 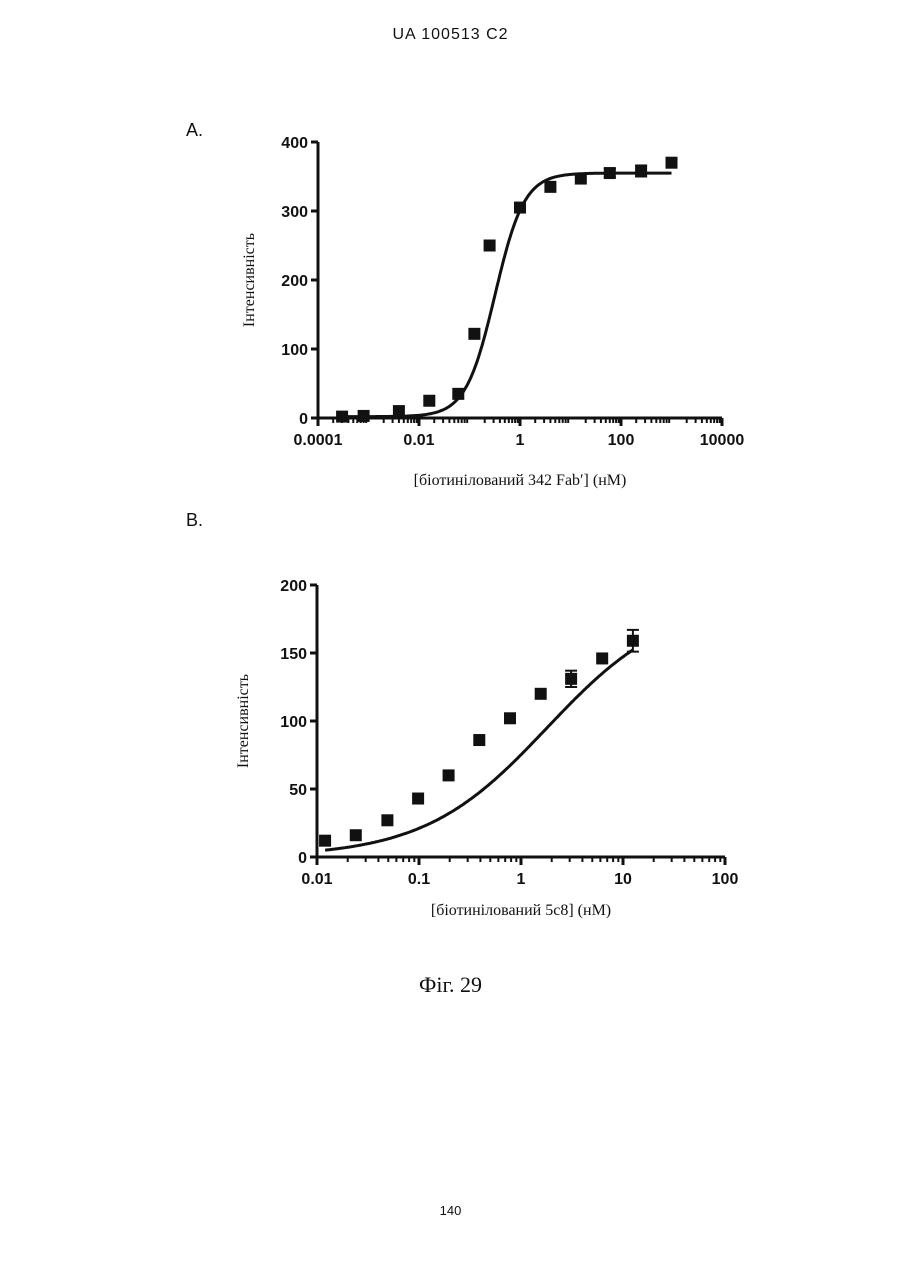 What do you see at coordinates (294, 143) in the screenshot?
I see `y-tick-label: 400` at bounding box center [294, 143].